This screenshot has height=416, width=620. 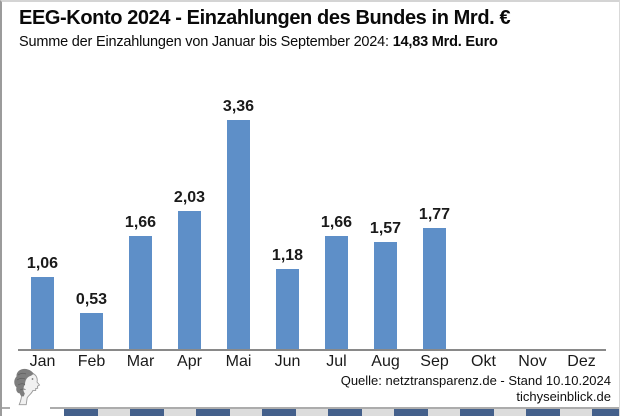 What do you see at coordinates (42, 263) in the screenshot?
I see `bar-value-label-jan: 1,06` at bounding box center [42, 263].